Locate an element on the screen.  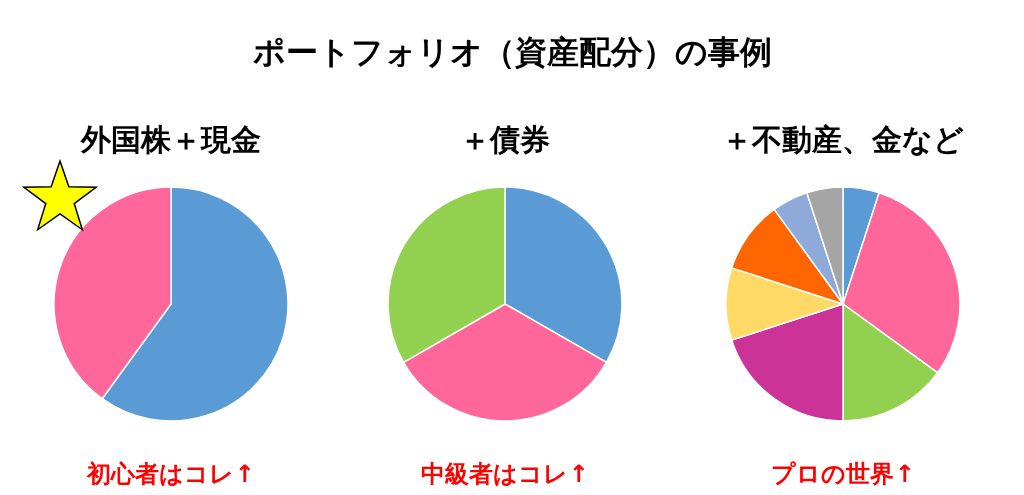
text: 初心者はコレ↑ is located at coordinates (170, 474).